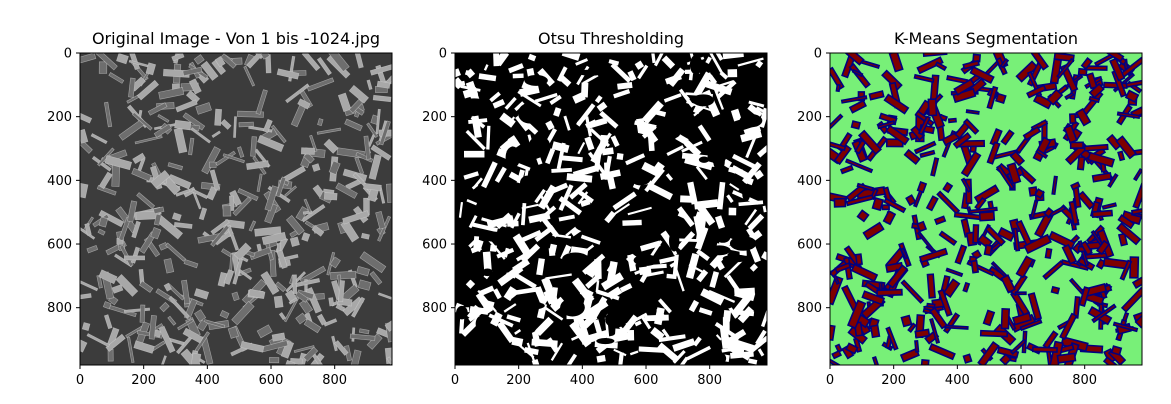  What do you see at coordinates (709, 380) in the screenshot?
I see `x-tick-label: 800` at bounding box center [709, 380].